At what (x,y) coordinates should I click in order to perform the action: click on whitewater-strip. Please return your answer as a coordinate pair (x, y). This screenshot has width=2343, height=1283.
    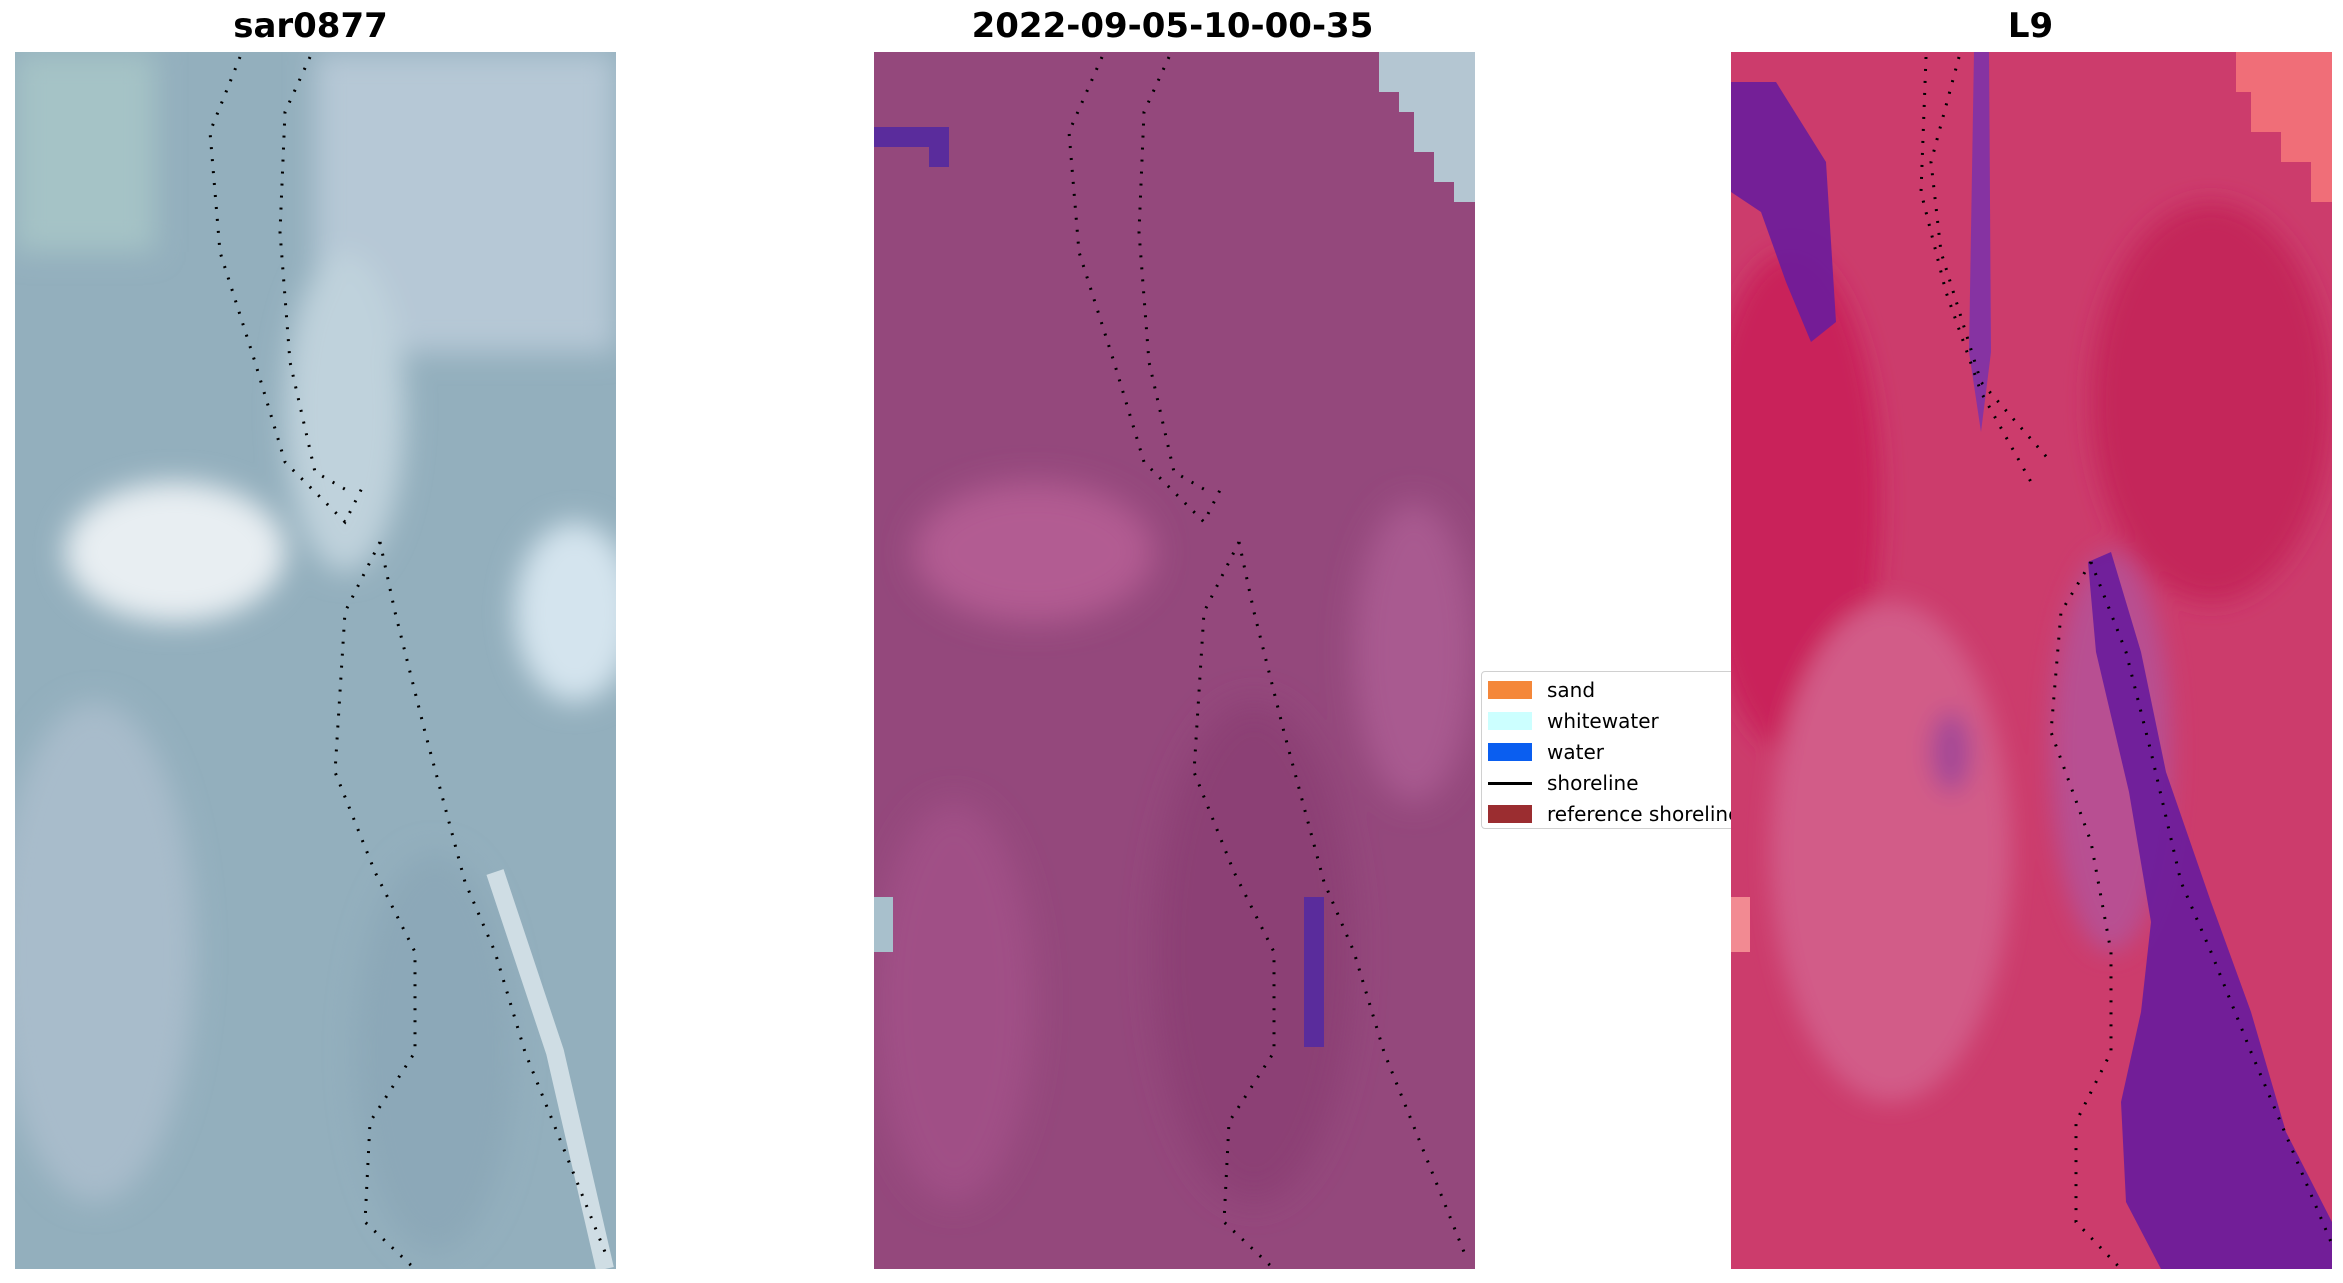
    Looking at the image, I should click on (550, 1069).